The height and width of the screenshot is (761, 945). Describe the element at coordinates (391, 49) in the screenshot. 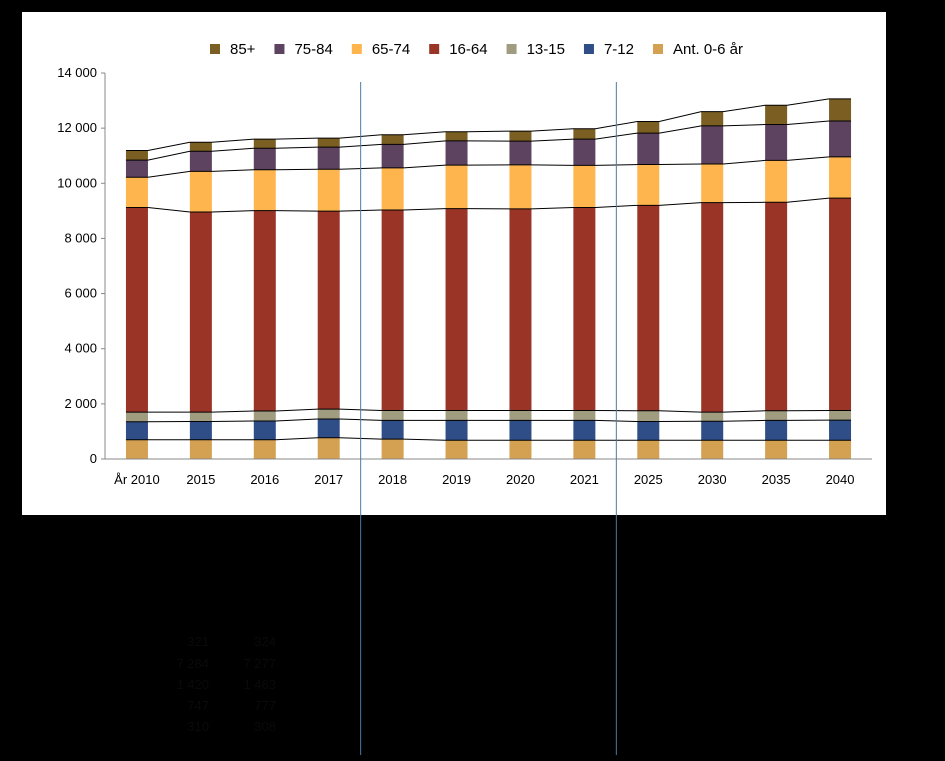

I see `legend-label: 65-74` at that location.